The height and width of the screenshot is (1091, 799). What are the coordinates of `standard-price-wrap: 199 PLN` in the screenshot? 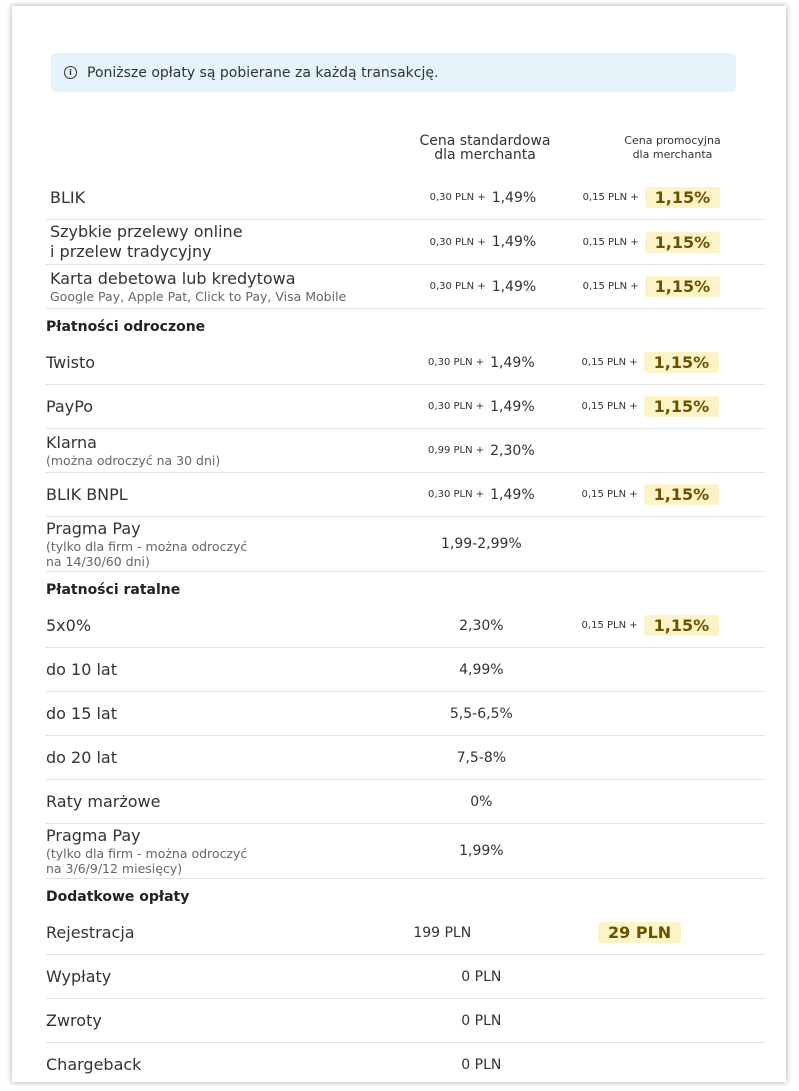 It's located at (443, 933).